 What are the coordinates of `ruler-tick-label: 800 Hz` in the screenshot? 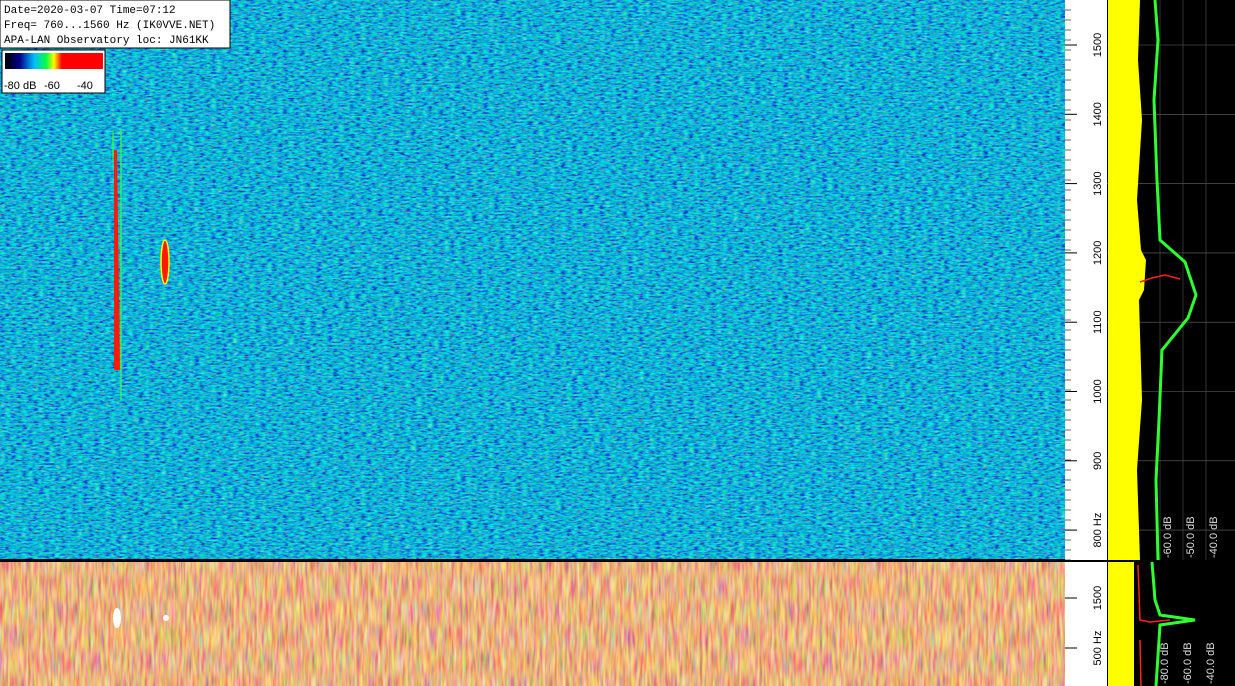 It's located at (1098, 530).